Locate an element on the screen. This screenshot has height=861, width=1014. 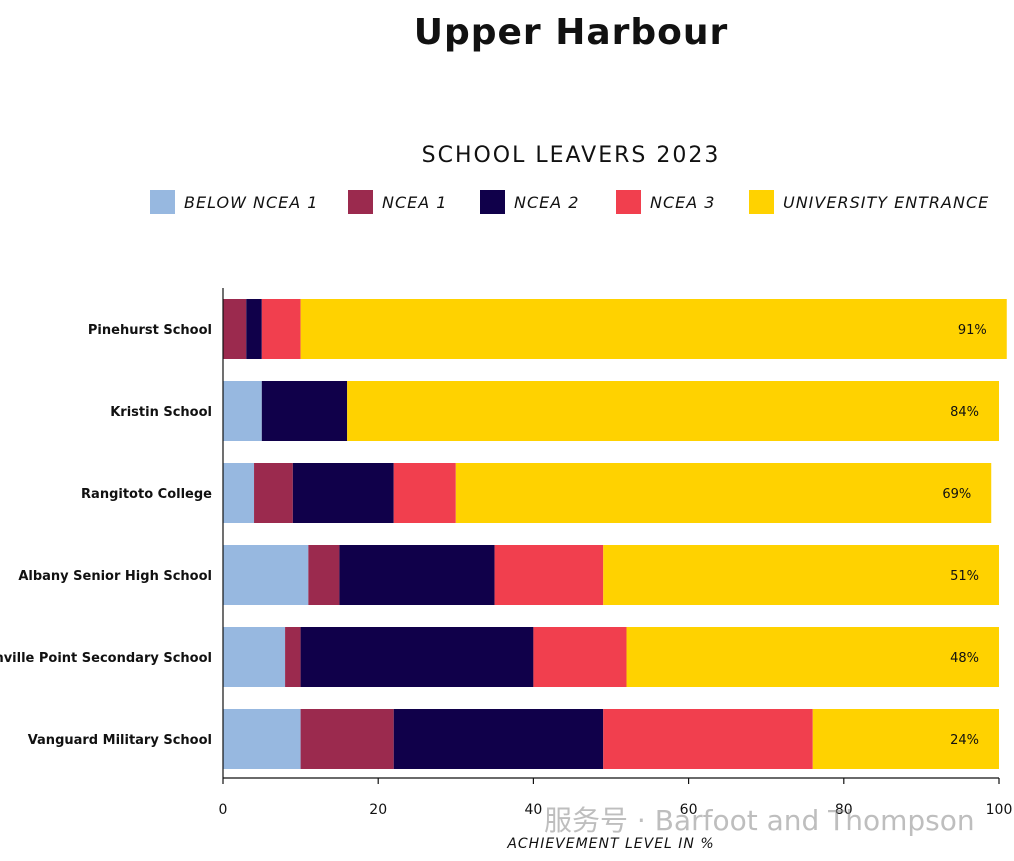
x-tick-label: 60 is located at coordinates (689, 810).